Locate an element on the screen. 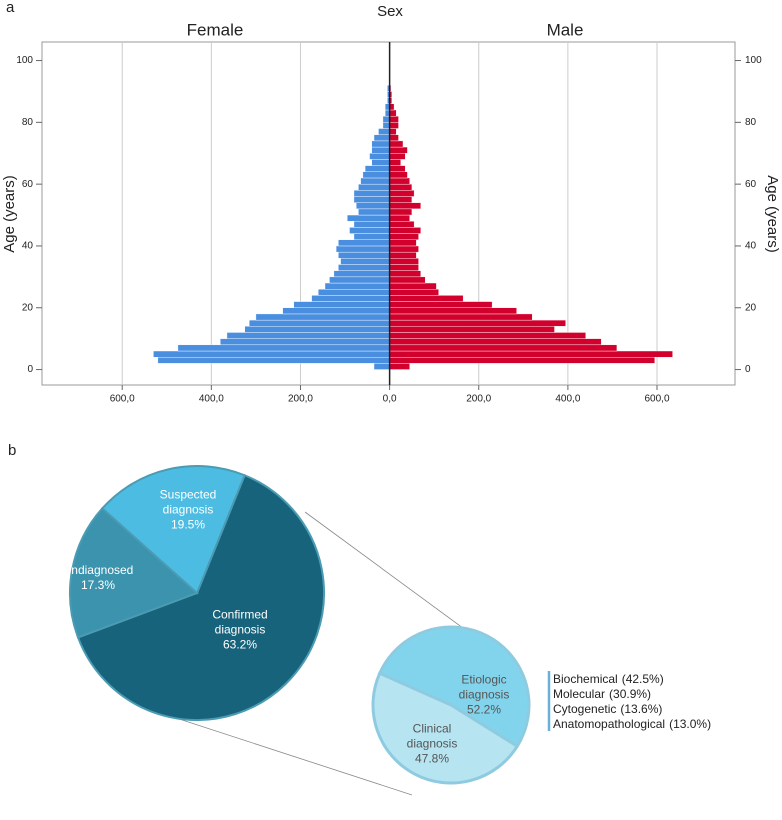 The width and height of the screenshot is (782, 820). breakdown-item: Biochemical (42.5%) is located at coordinates (608, 679).